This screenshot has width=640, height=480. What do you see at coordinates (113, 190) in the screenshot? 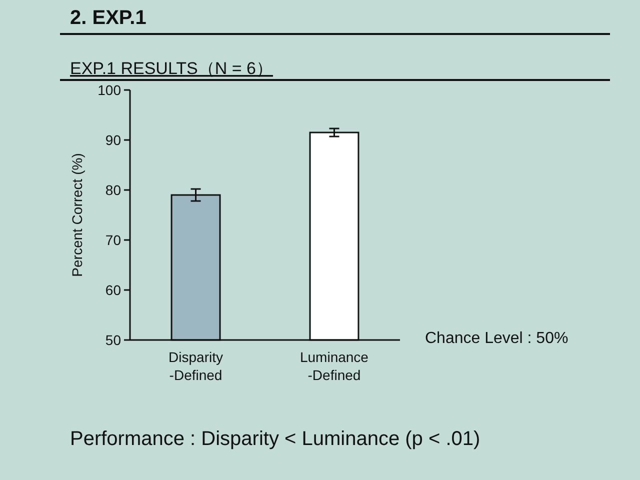
I see `y-tick-label: 80` at bounding box center [113, 190].